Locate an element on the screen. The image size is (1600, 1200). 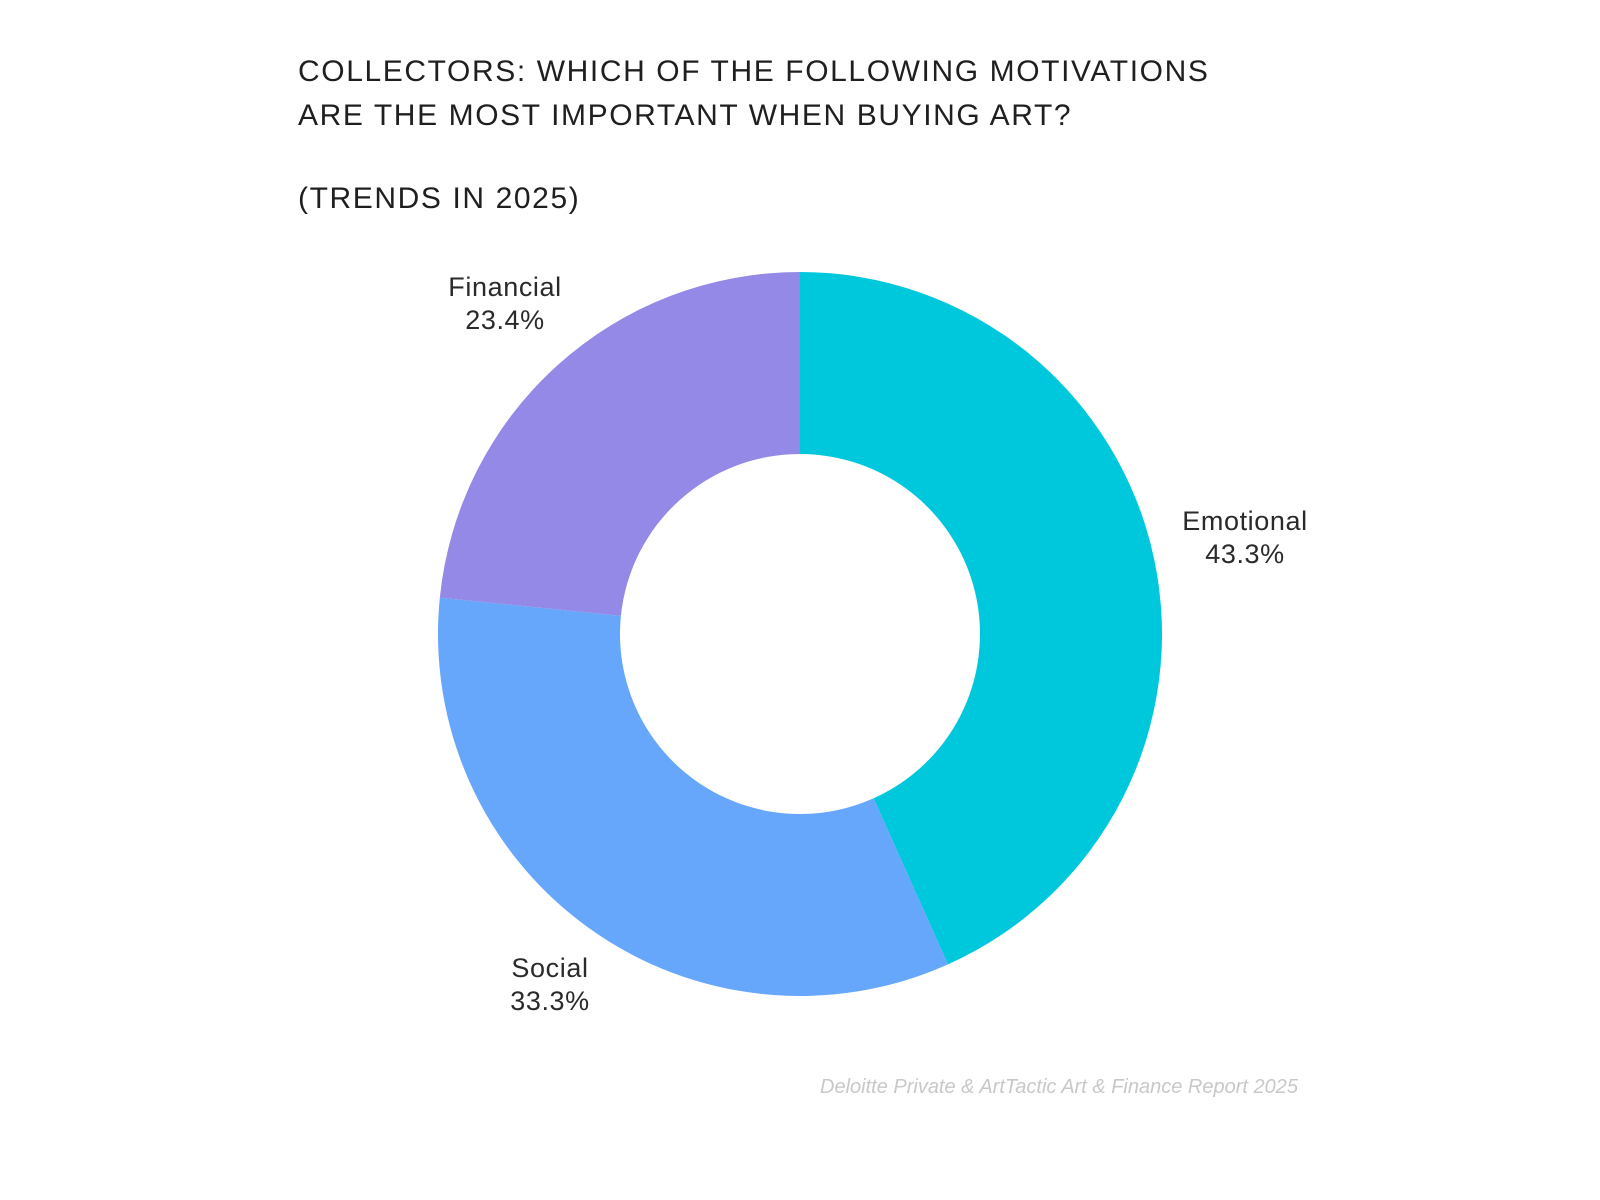
slice-label-value: 43.3% is located at coordinates (1245, 554).